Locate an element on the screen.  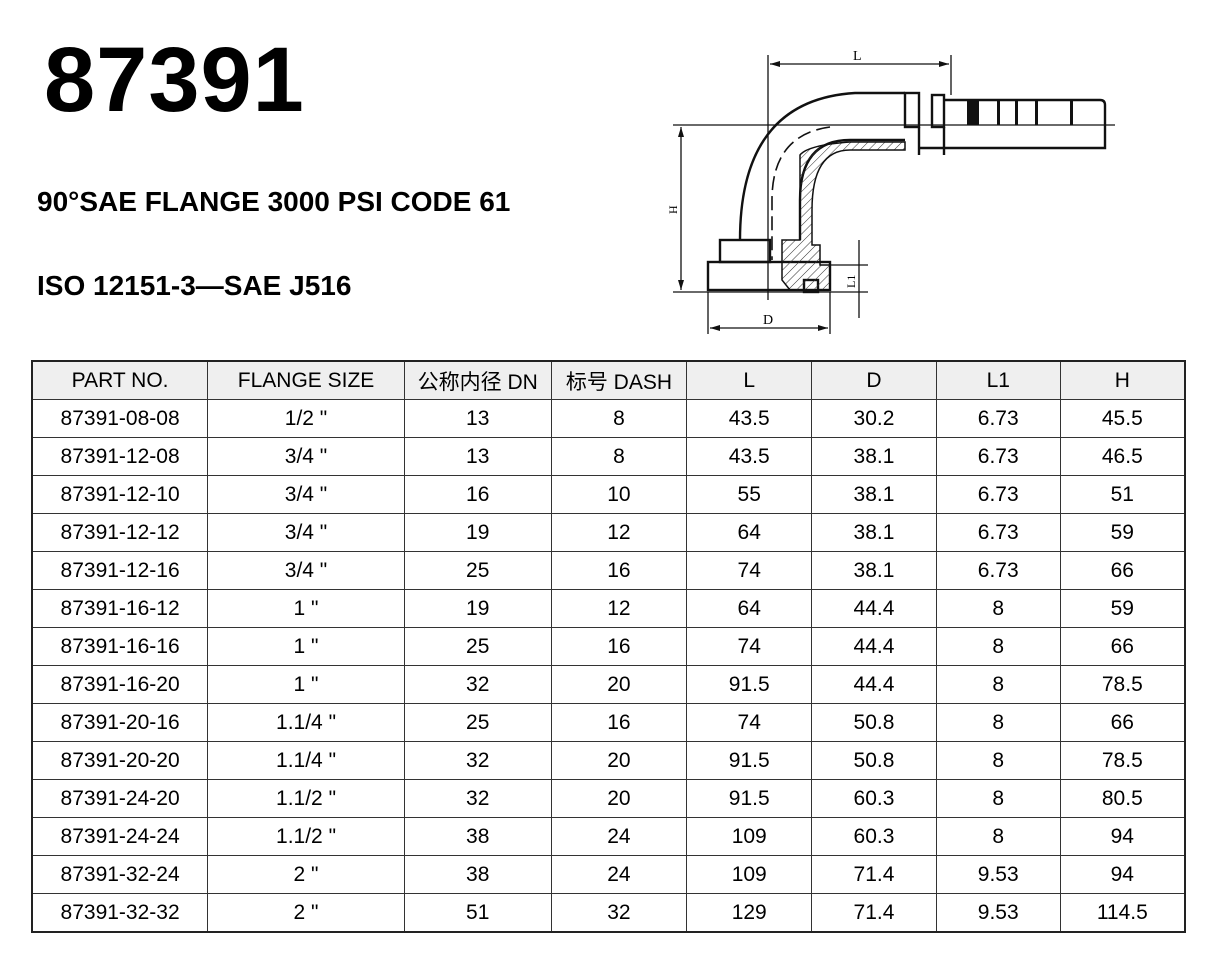
table-cell: 55 is located at coordinates (749, 494).